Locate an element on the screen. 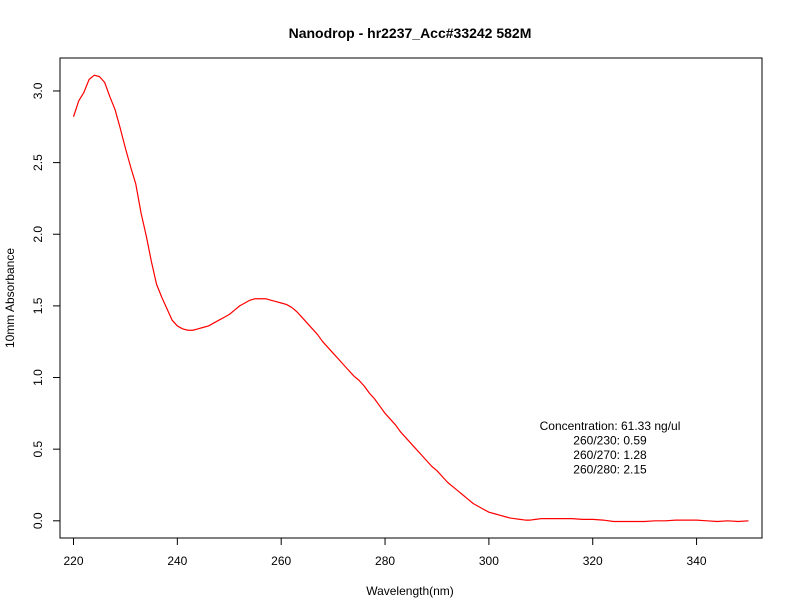  annotation-line: Concentration: 61.33 ng/ul is located at coordinates (610, 426).